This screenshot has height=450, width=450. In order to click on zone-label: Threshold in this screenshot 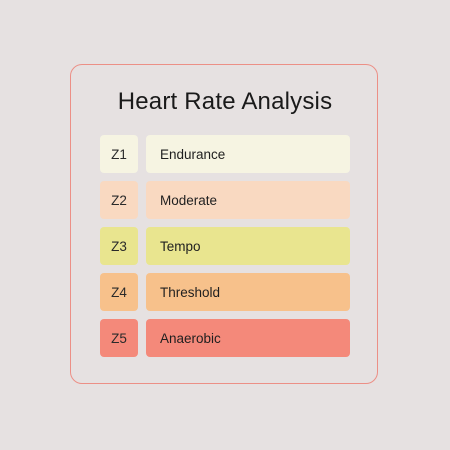, I will do `click(248, 292)`.